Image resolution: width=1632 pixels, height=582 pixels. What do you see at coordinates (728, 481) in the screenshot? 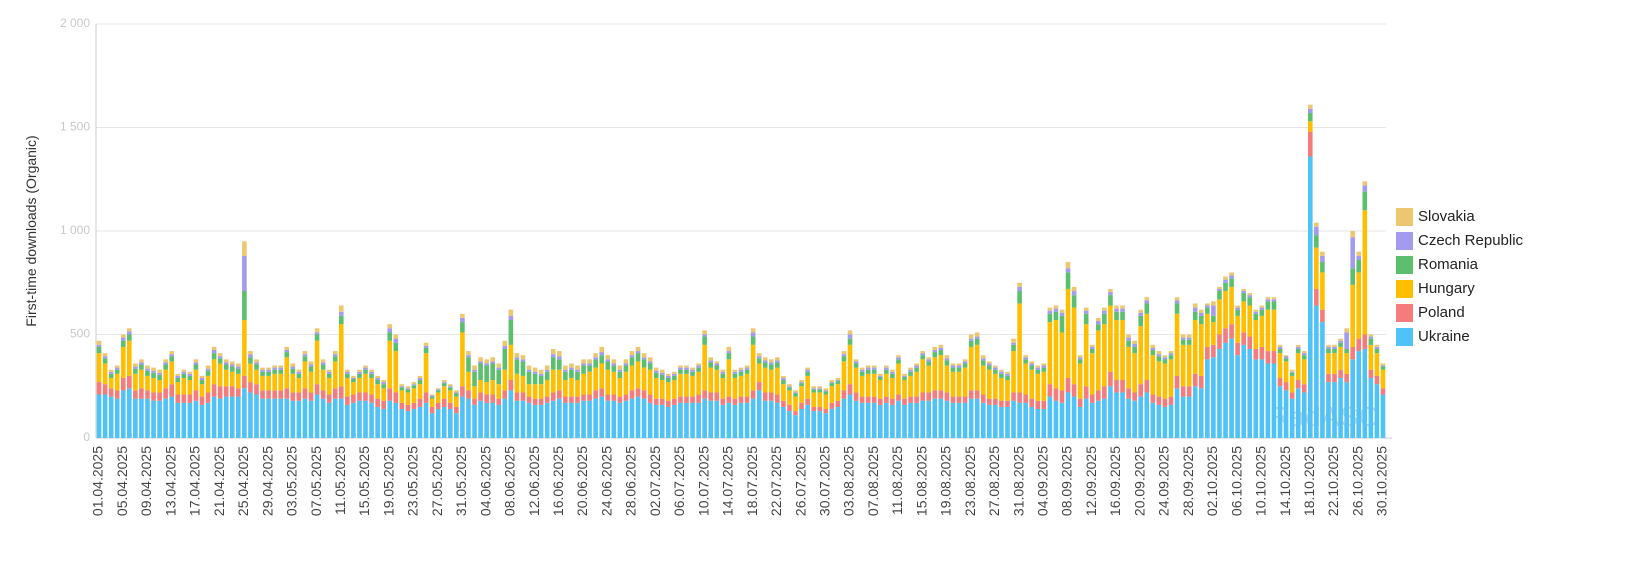
I see `x-tick-label: 14.07.2025` at bounding box center [728, 481].